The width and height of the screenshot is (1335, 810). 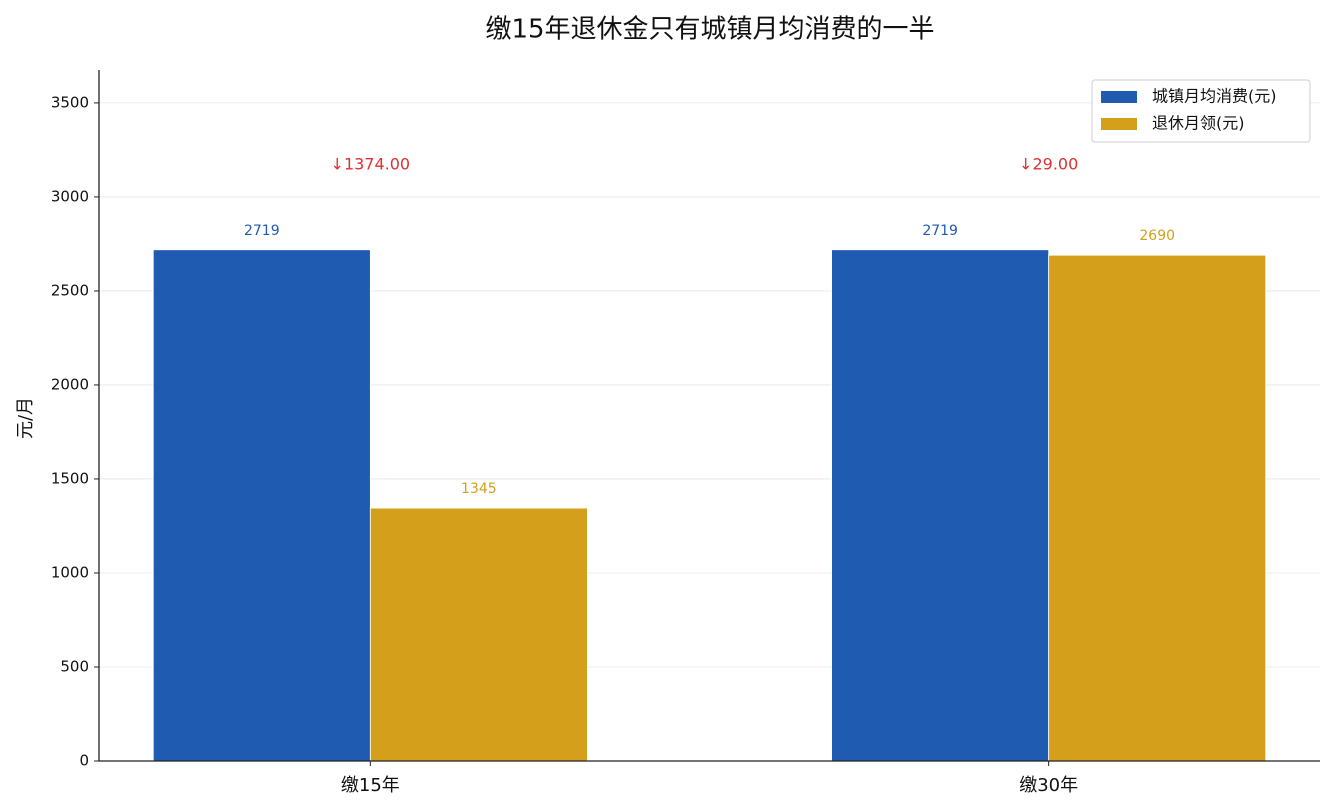 I want to click on y-tick-label: 0, so click(x=84, y=761).